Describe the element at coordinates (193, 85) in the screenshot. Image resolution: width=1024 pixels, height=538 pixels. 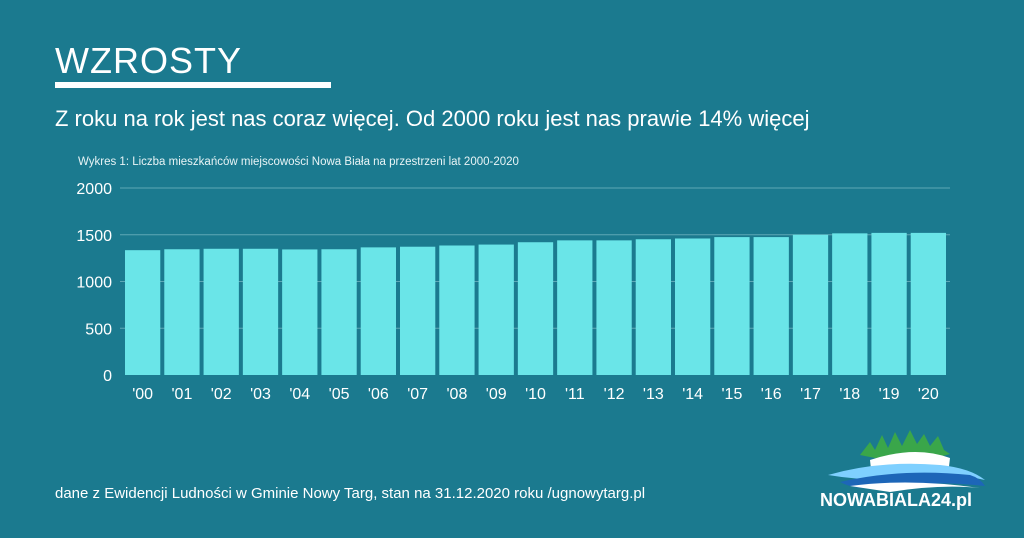
I see `heading-underline` at that location.